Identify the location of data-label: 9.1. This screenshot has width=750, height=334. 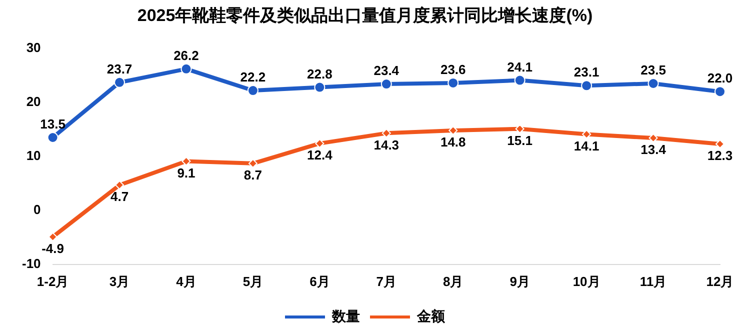
(186, 172).